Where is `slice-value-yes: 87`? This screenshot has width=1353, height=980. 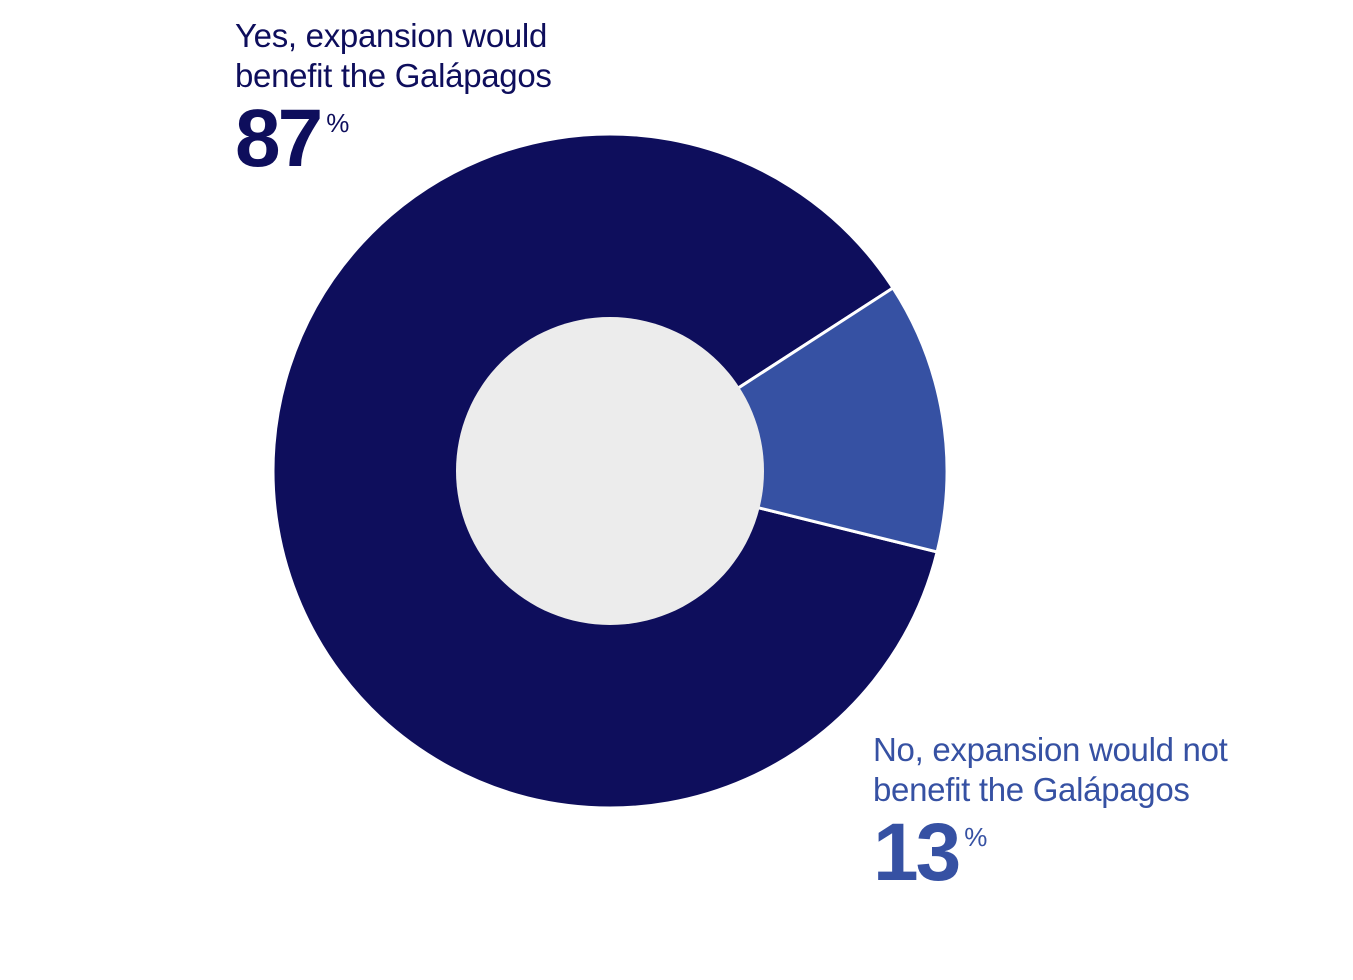
slice-value-yes: 87 is located at coordinates (279, 138).